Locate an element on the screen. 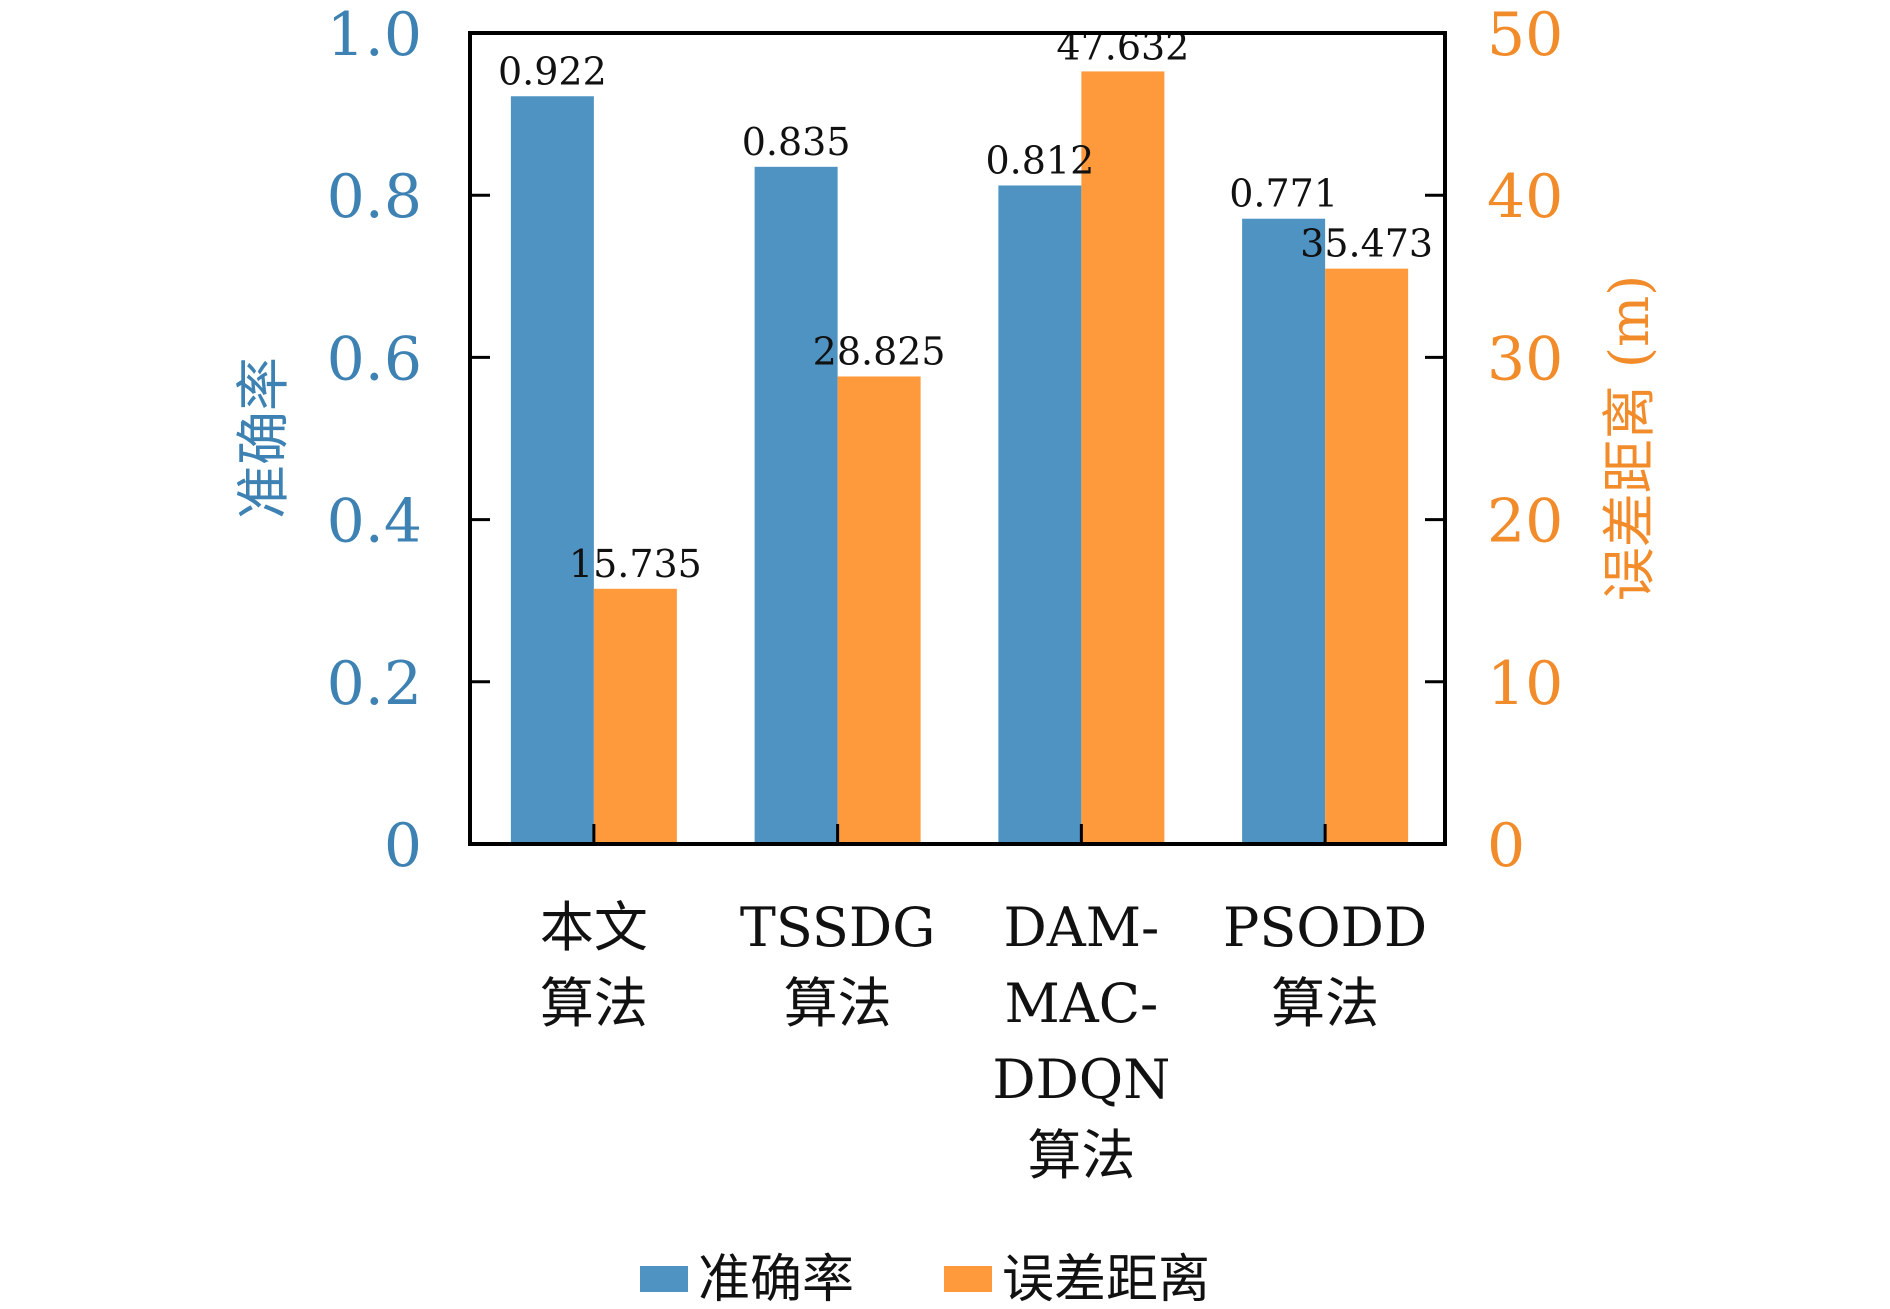  y-tick-label-right-4: 40 is located at coordinates (1525, 197).